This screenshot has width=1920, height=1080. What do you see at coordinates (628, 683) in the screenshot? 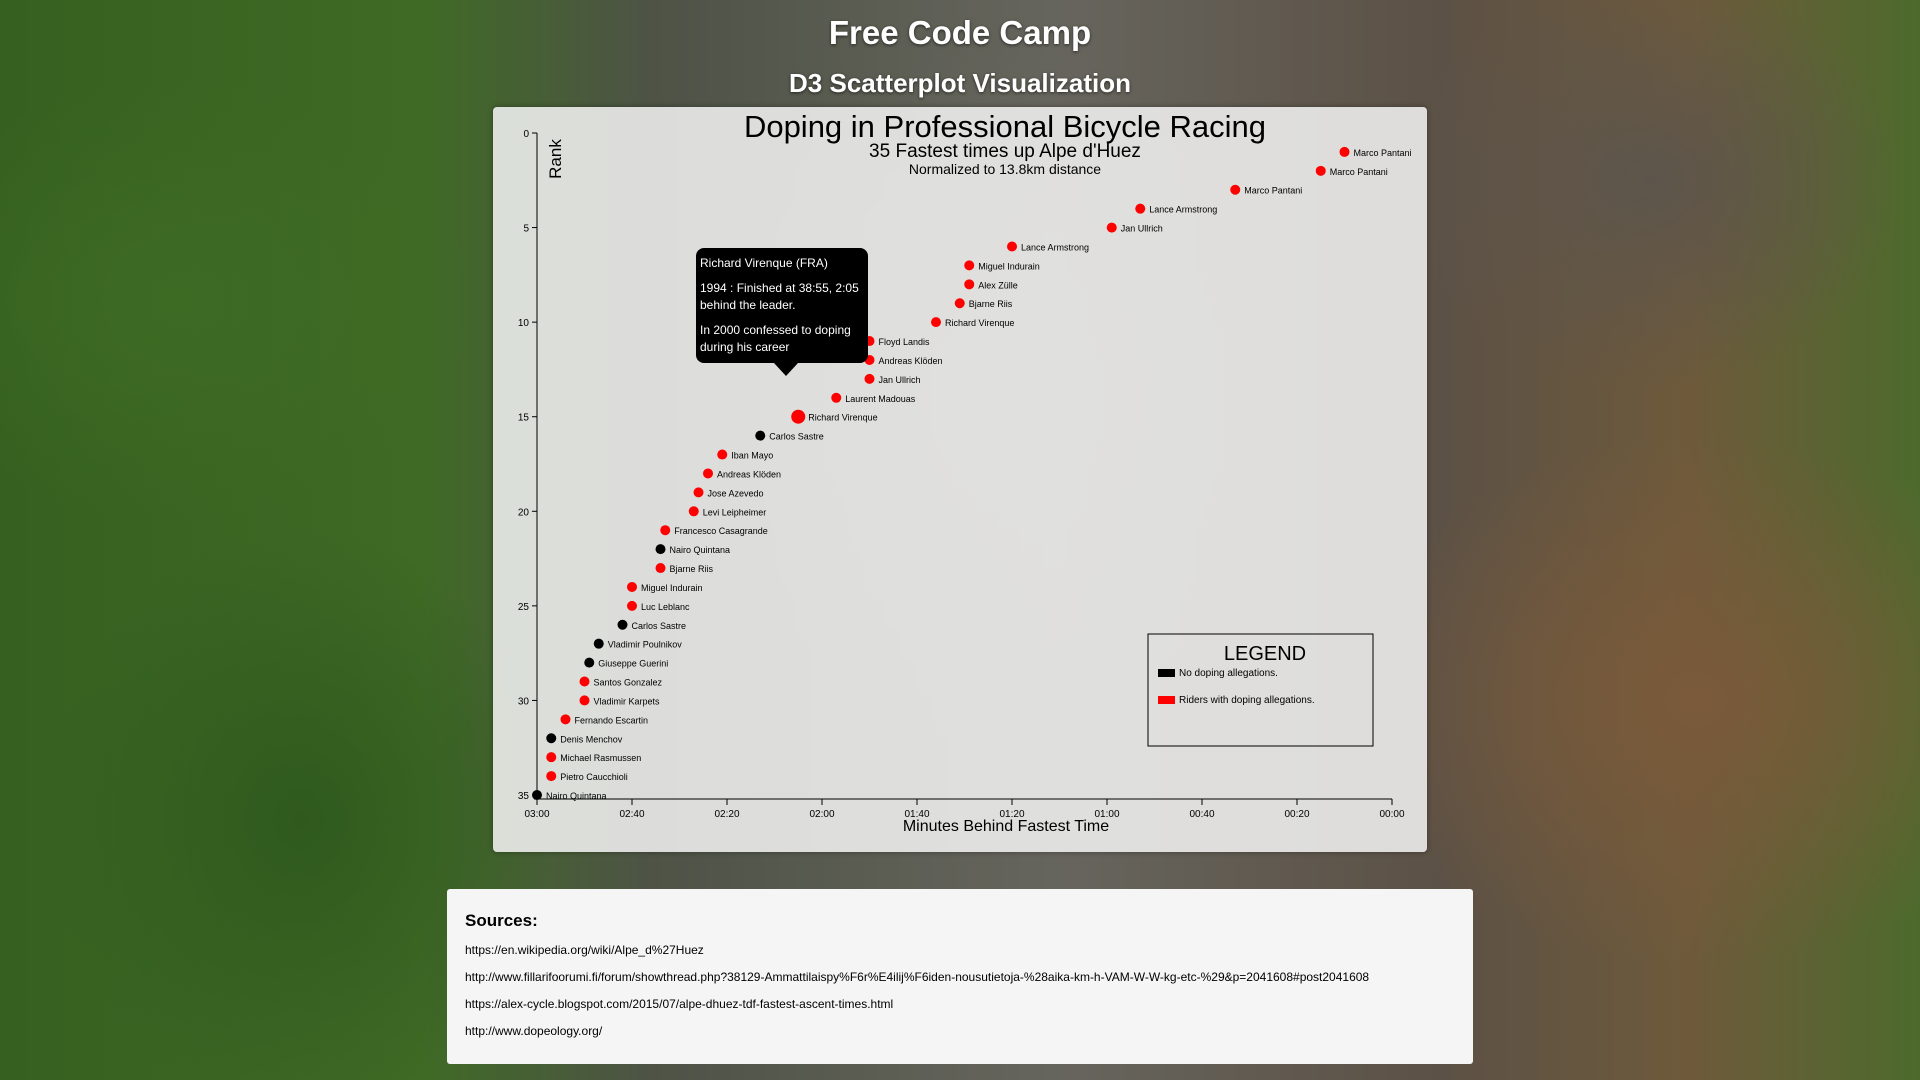
I see `point-label: Santos Gonzalez` at bounding box center [628, 683].